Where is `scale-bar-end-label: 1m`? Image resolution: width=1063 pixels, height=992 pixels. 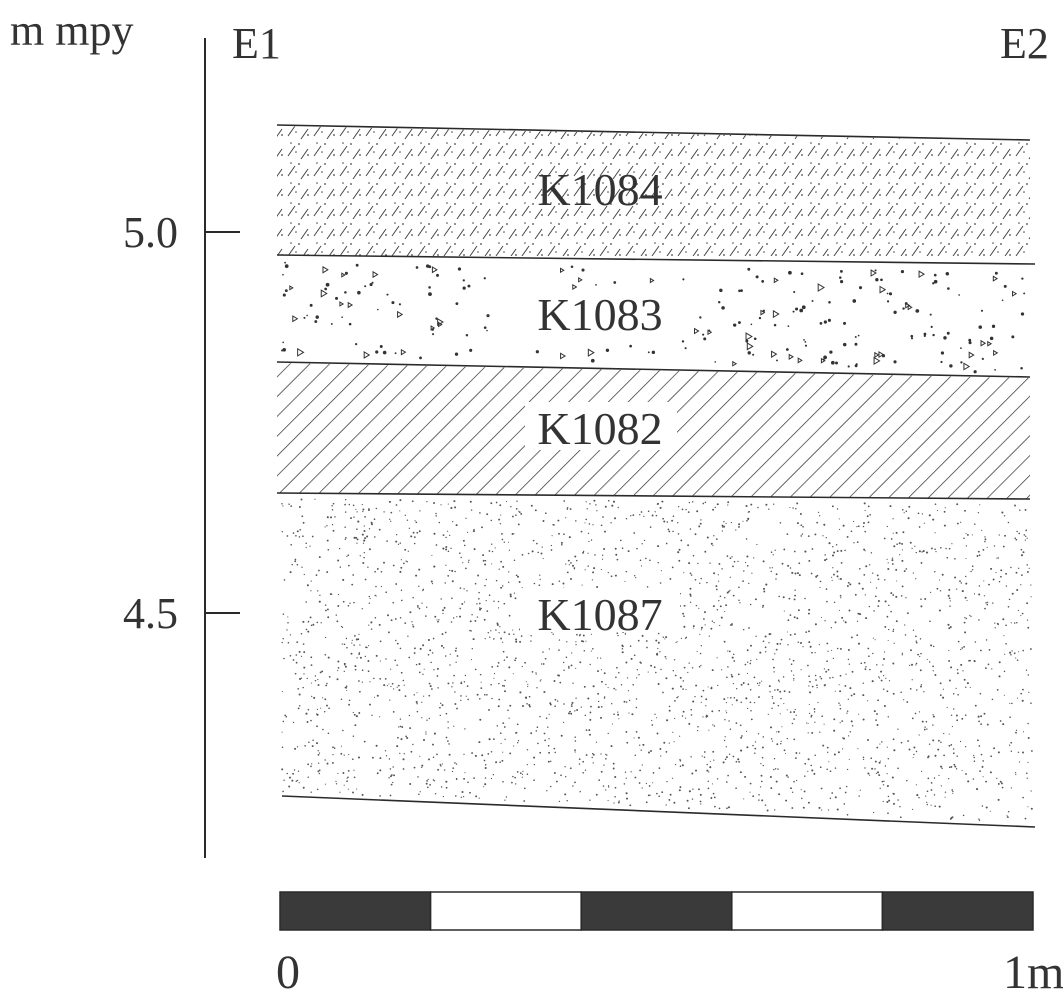 scale-bar-end-label: 1m is located at coordinates (1033, 969).